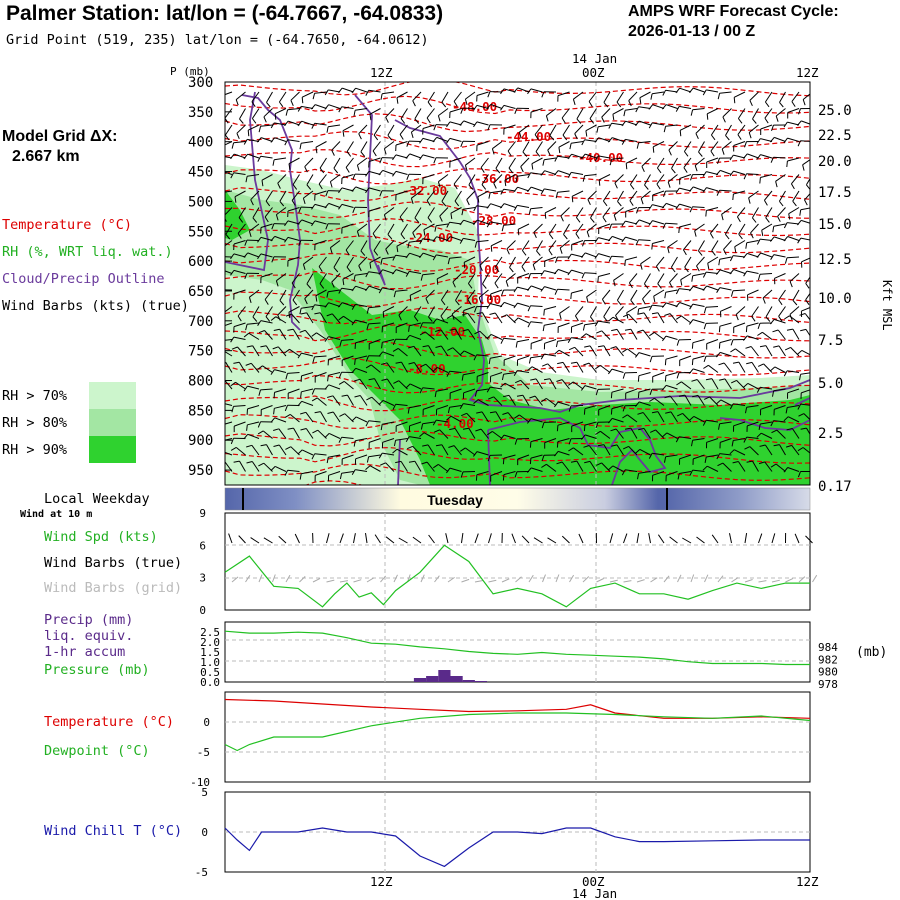  Describe the element at coordinates (593, 881) in the screenshot. I see `bottom-tick-00z: 00Z` at that location.